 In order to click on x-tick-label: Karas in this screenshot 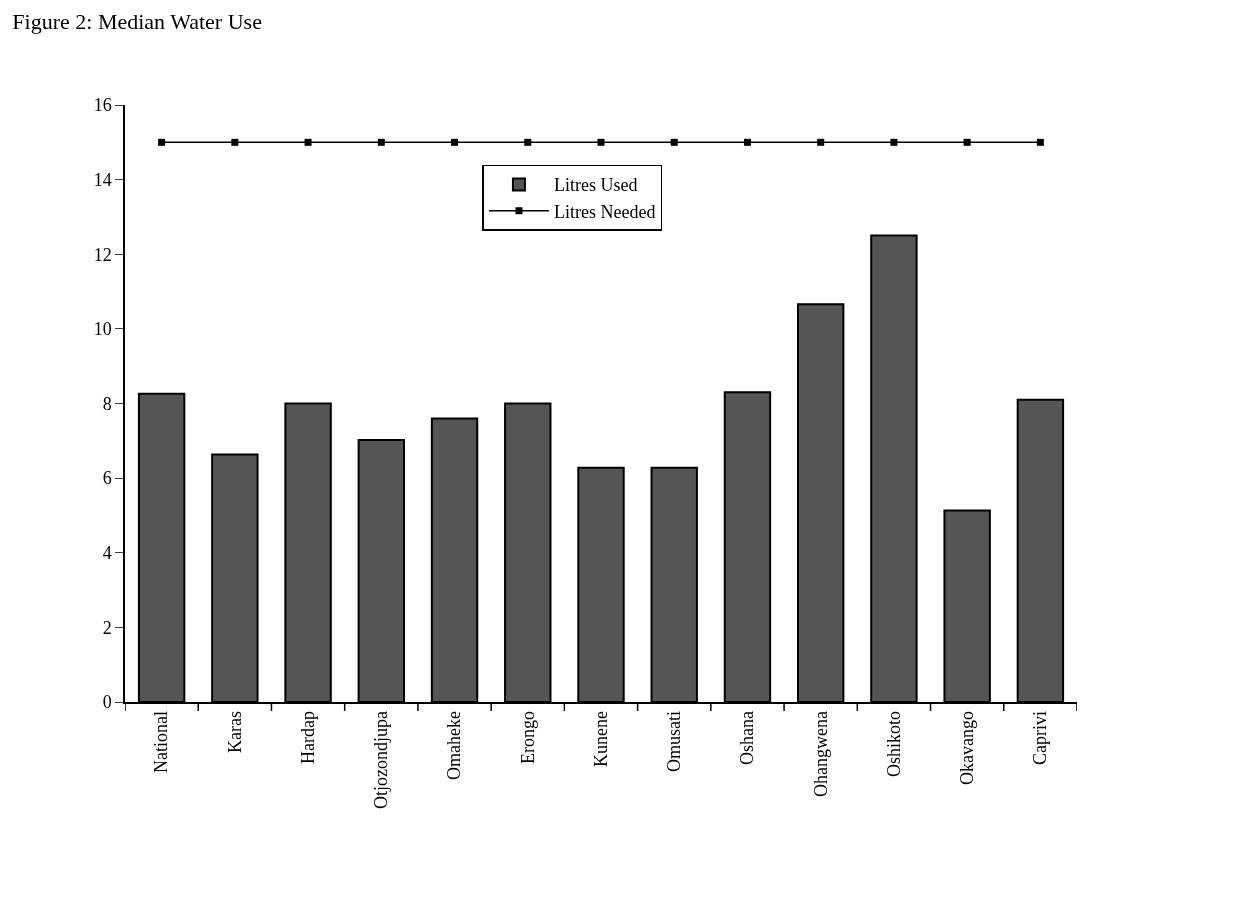, I will do `click(234, 731)`.